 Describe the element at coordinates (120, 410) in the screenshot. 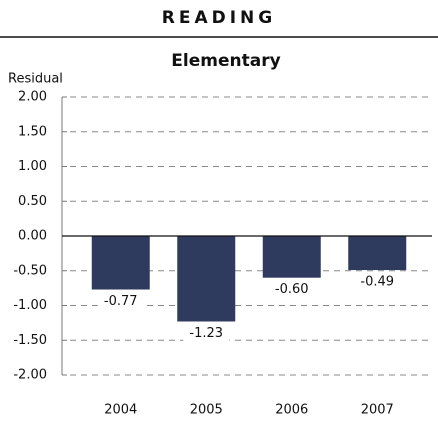

I see `x-tick-label: 2004` at that location.